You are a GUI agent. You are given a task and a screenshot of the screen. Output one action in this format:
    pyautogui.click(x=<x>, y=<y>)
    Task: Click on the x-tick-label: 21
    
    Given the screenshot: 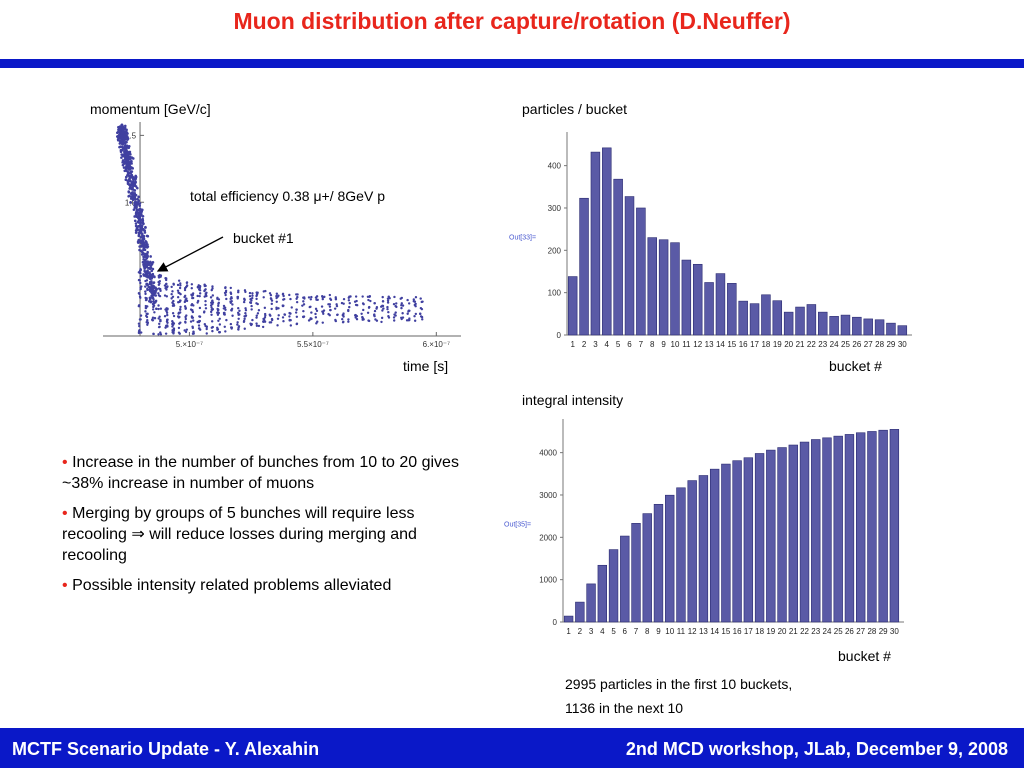 What is the action you would take?
    pyautogui.click(x=793, y=631)
    